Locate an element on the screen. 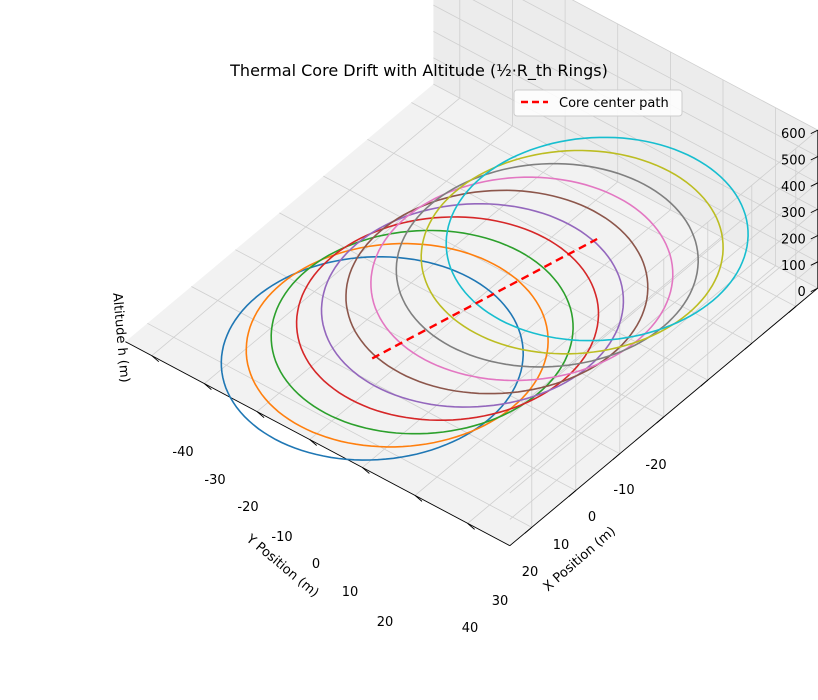 This screenshot has height=700, width=818. y-tick-label: -30 is located at coordinates (214, 480).